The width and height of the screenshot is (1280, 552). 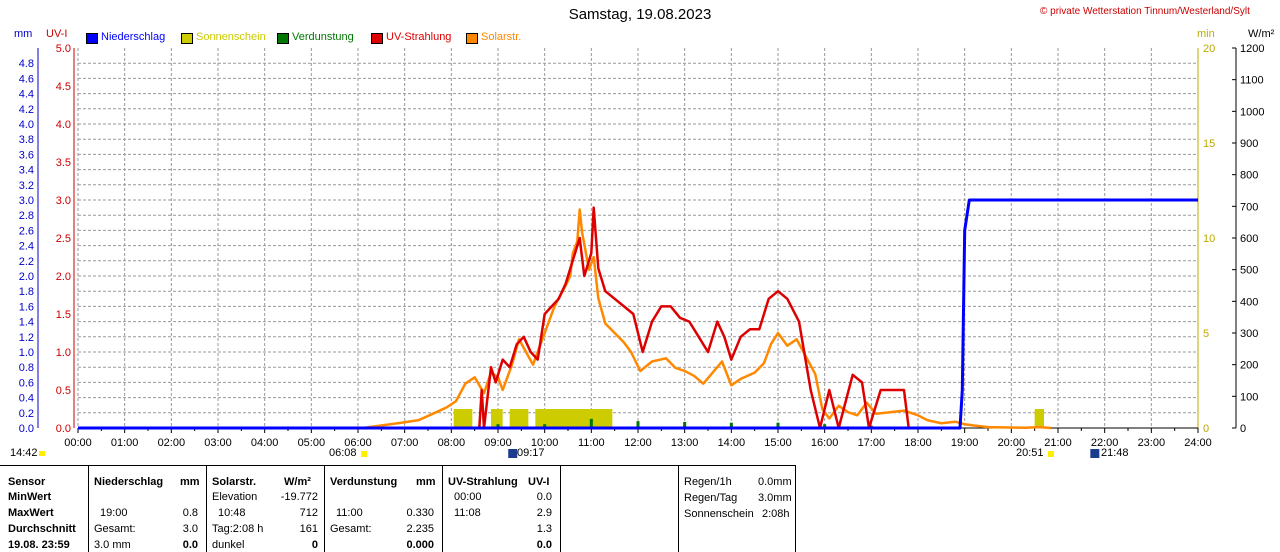 What do you see at coordinates (314, 545) in the screenshot?
I see `solar-current-value: 0` at bounding box center [314, 545].